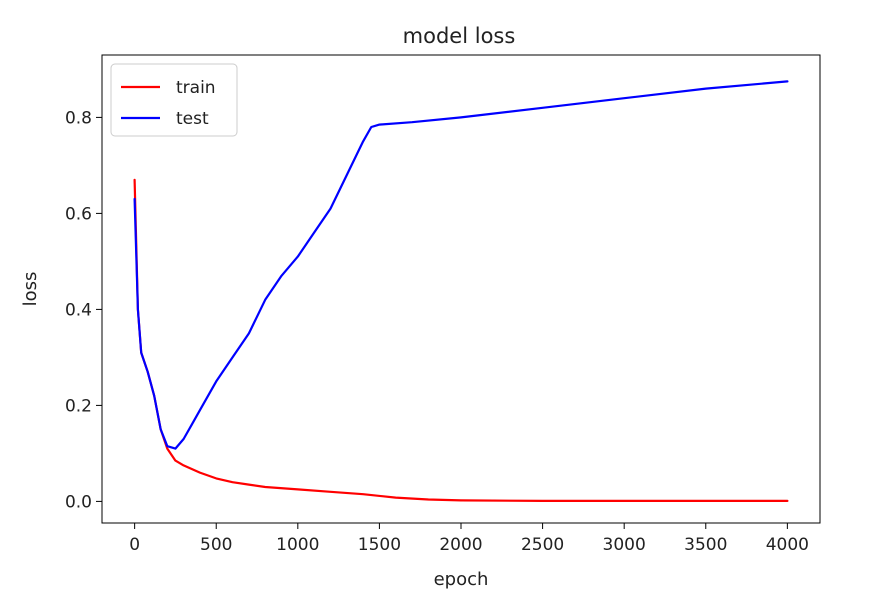 This screenshot has width=870, height=614. What do you see at coordinates (78, 214) in the screenshot?
I see `y-tick-label: 0.6` at bounding box center [78, 214].